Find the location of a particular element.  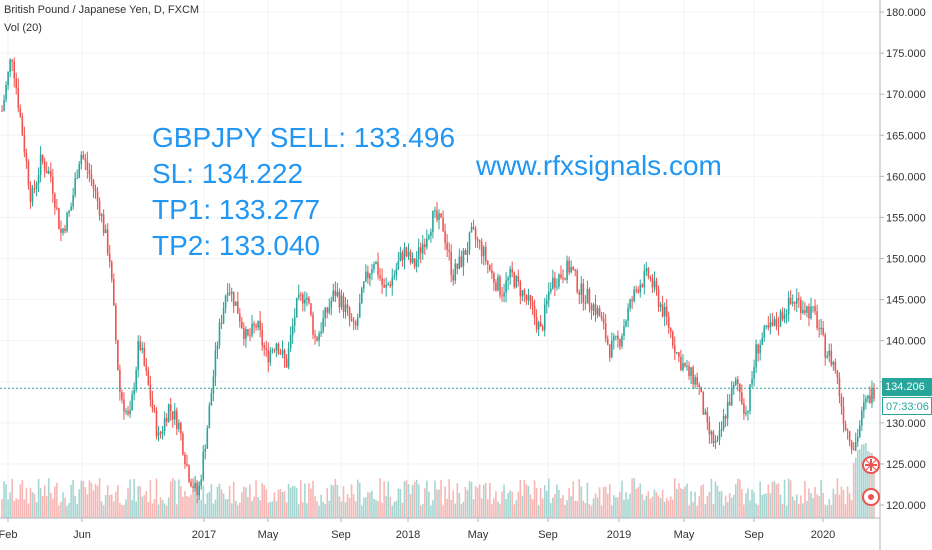

bar-countdown-badge: 07:33:06 is located at coordinates (907, 406).